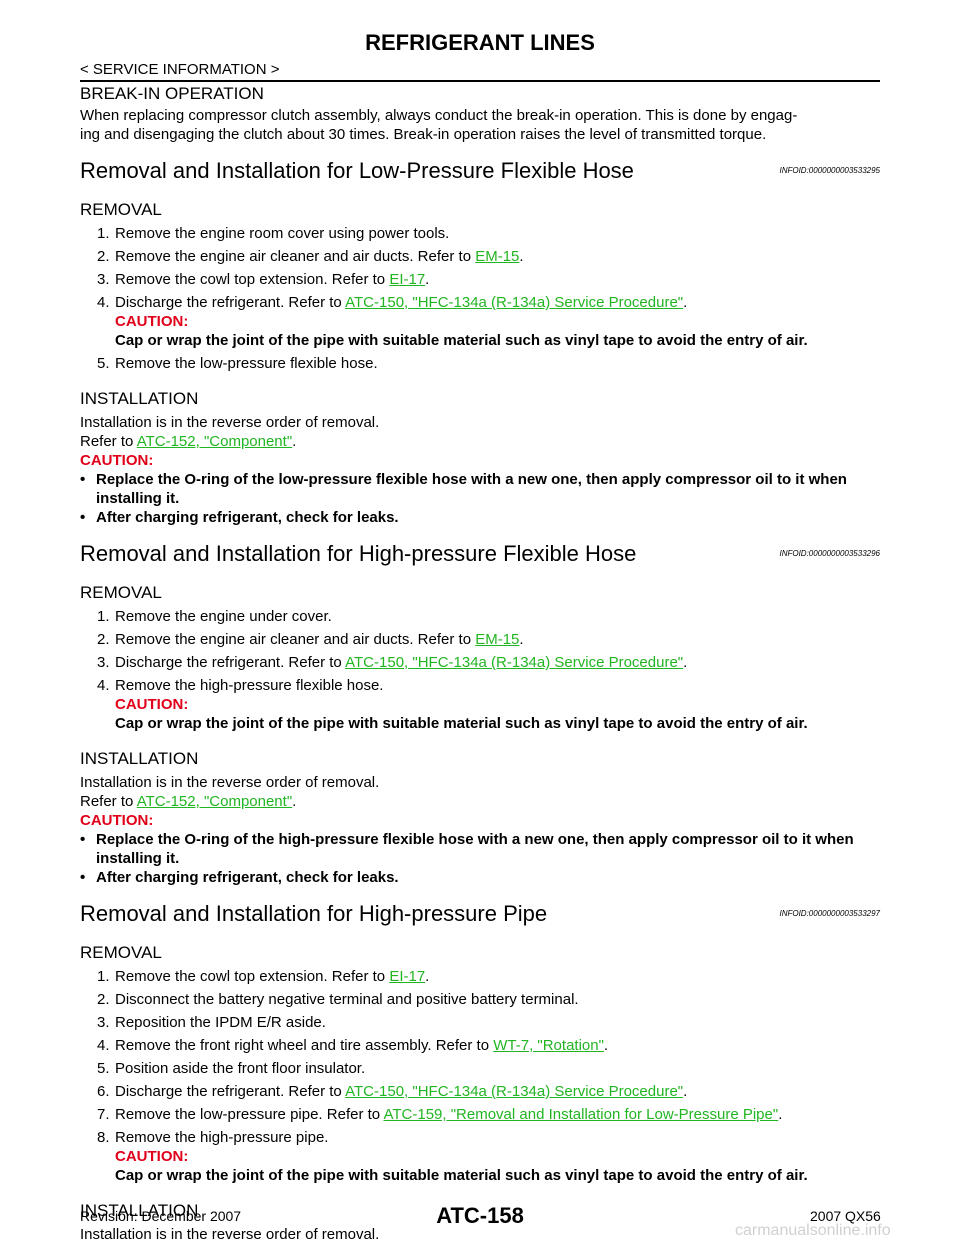 The image size is (960, 1244). What do you see at coordinates (249, 685) in the screenshot?
I see `text: Remove the high-pressure flexible hose.` at bounding box center [249, 685].